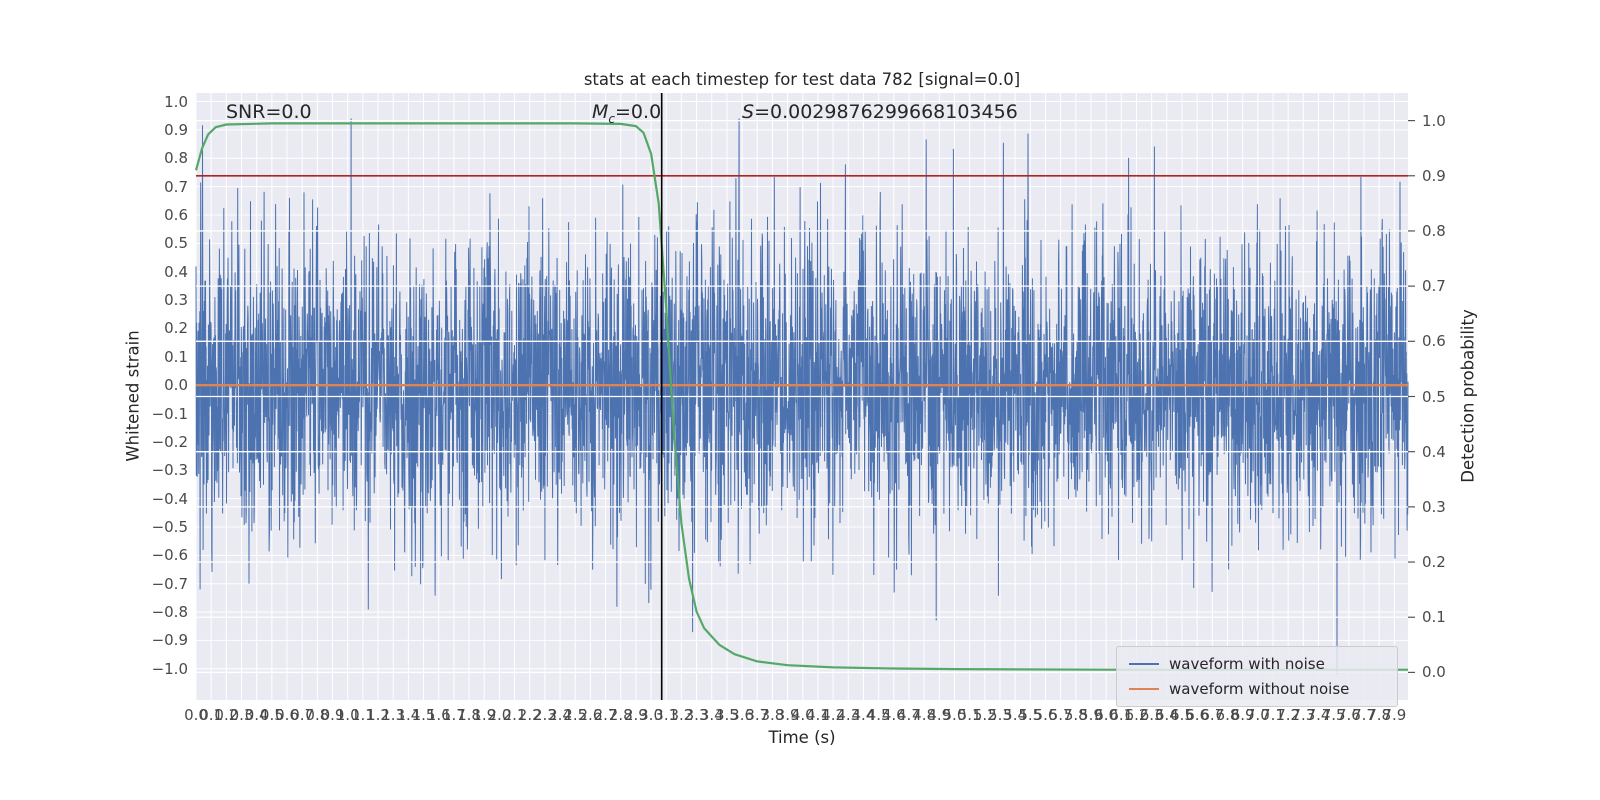  Describe the element at coordinates (863, 715) in the screenshot. I see `x-tick-label: 4.4` at that location.